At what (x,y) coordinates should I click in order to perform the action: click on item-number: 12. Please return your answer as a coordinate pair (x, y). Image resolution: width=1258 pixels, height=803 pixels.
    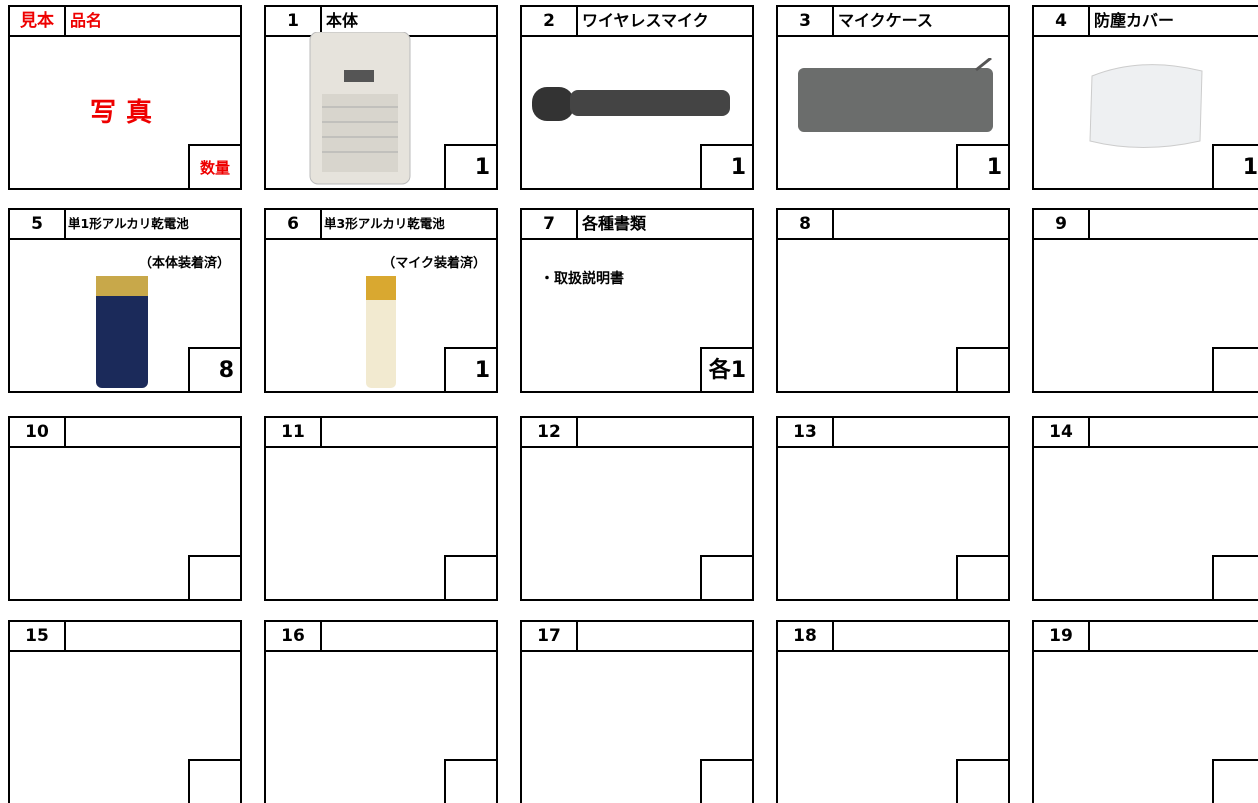
    Looking at the image, I should click on (550, 432).